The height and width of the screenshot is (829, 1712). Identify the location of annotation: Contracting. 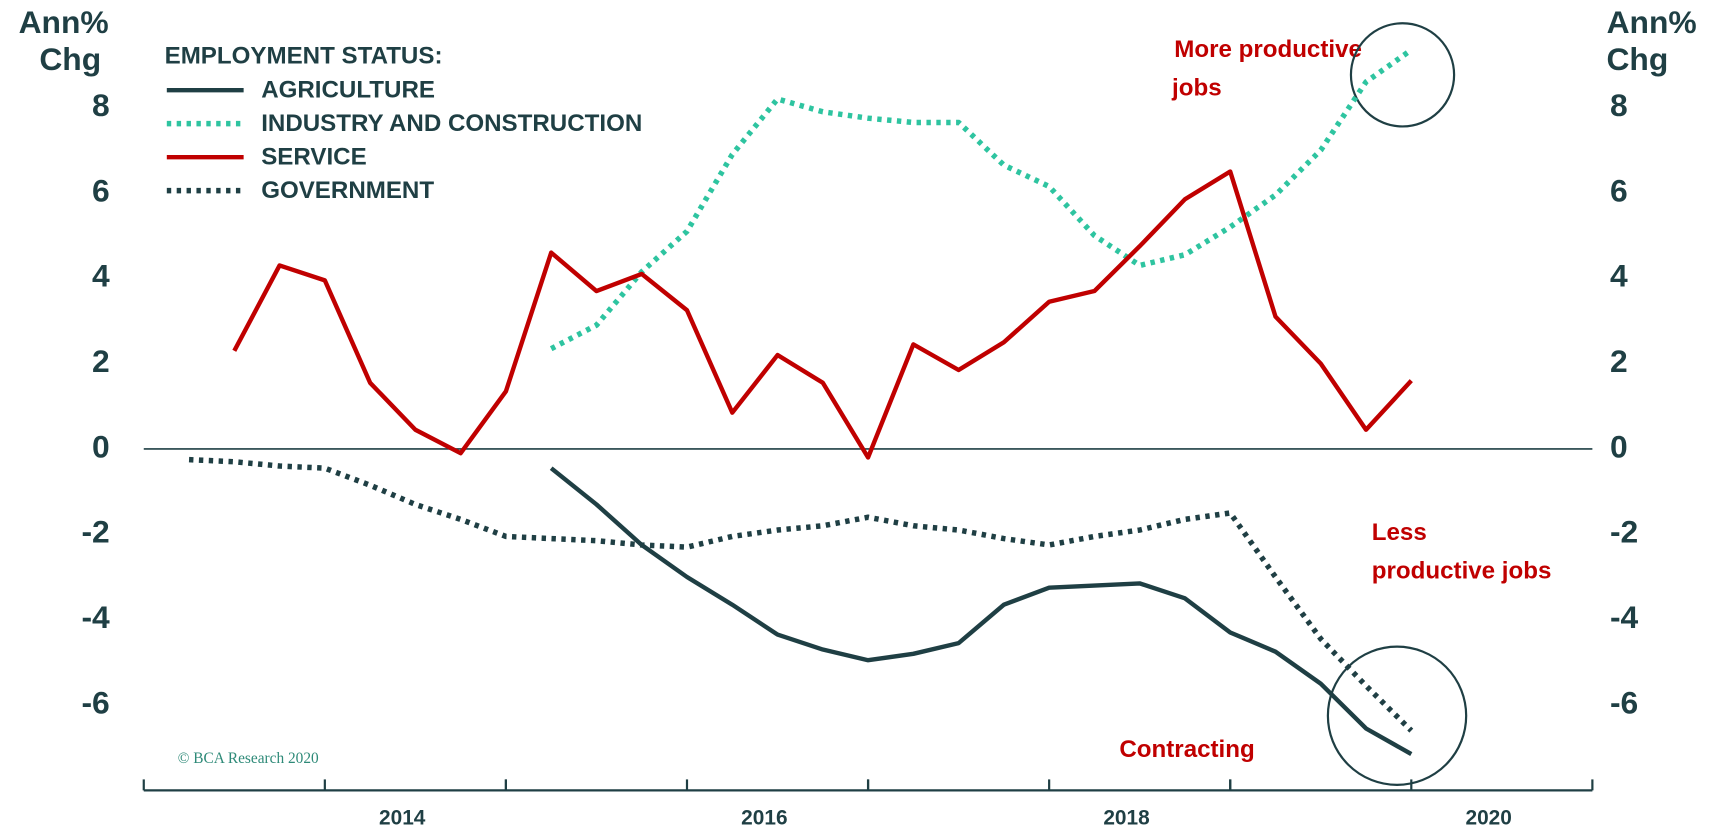
(1186, 749).